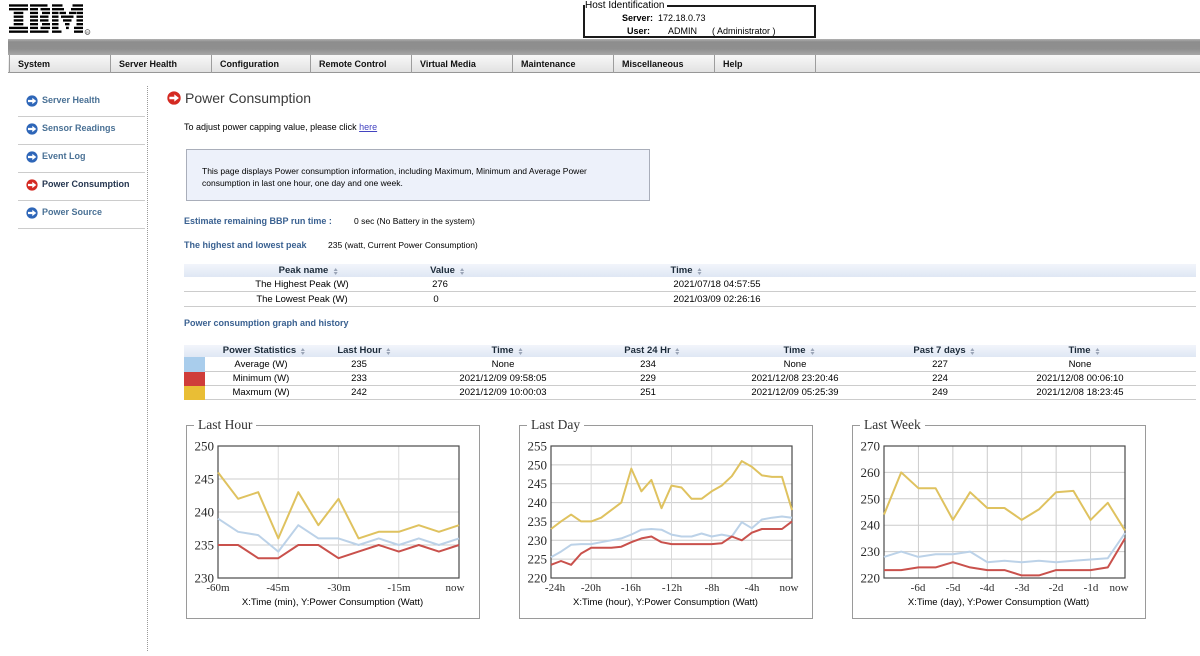  I want to click on svg-text: -60m, so click(218, 588).